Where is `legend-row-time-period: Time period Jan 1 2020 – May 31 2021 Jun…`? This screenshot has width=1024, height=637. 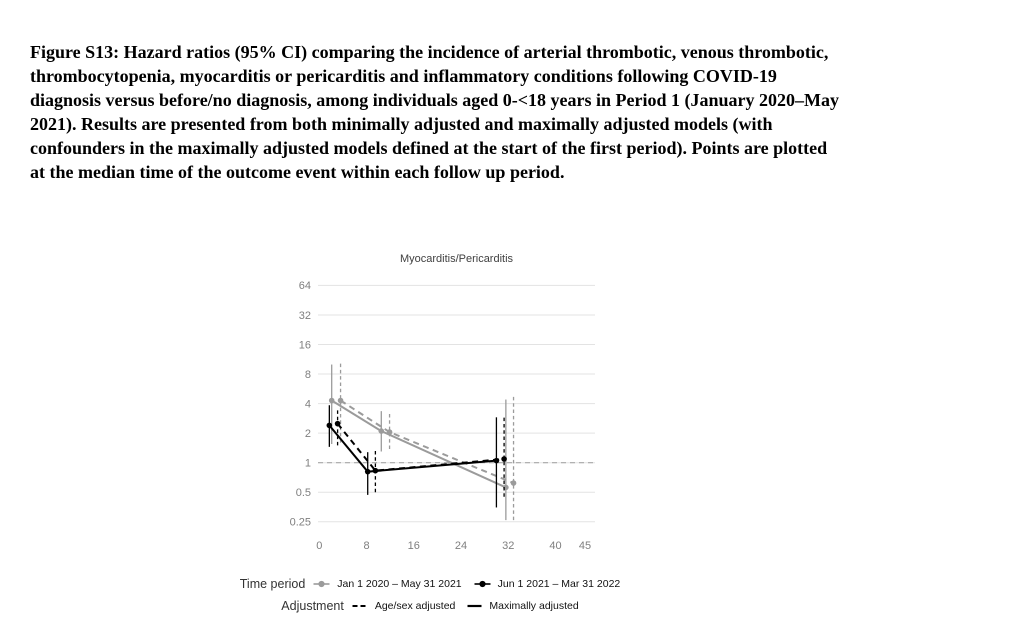 legend-row-time-period: Time period Jan 1 2020 – May 31 2021 Jun… is located at coordinates (430, 583).